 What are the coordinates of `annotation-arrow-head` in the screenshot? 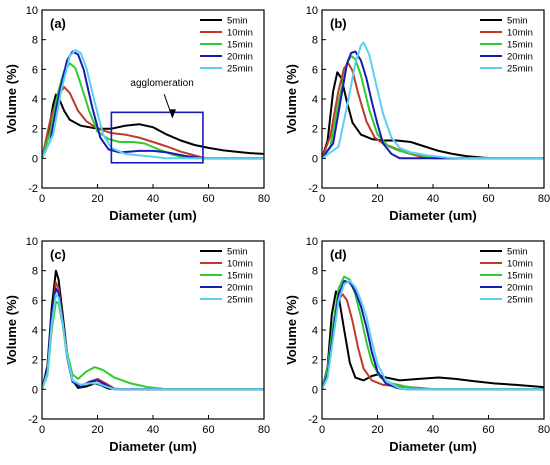 It's located at (172, 114).